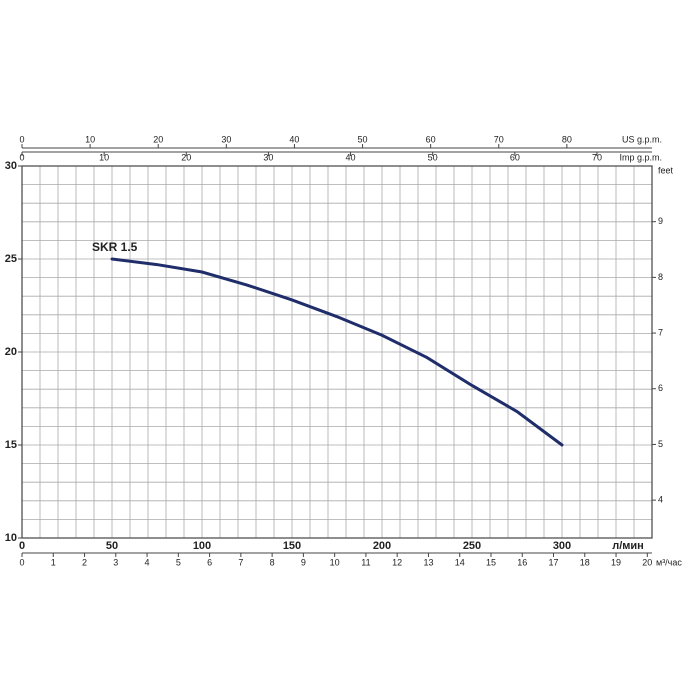  What do you see at coordinates (660, 500) in the screenshot?
I see `y2-tick-label: 4` at bounding box center [660, 500].